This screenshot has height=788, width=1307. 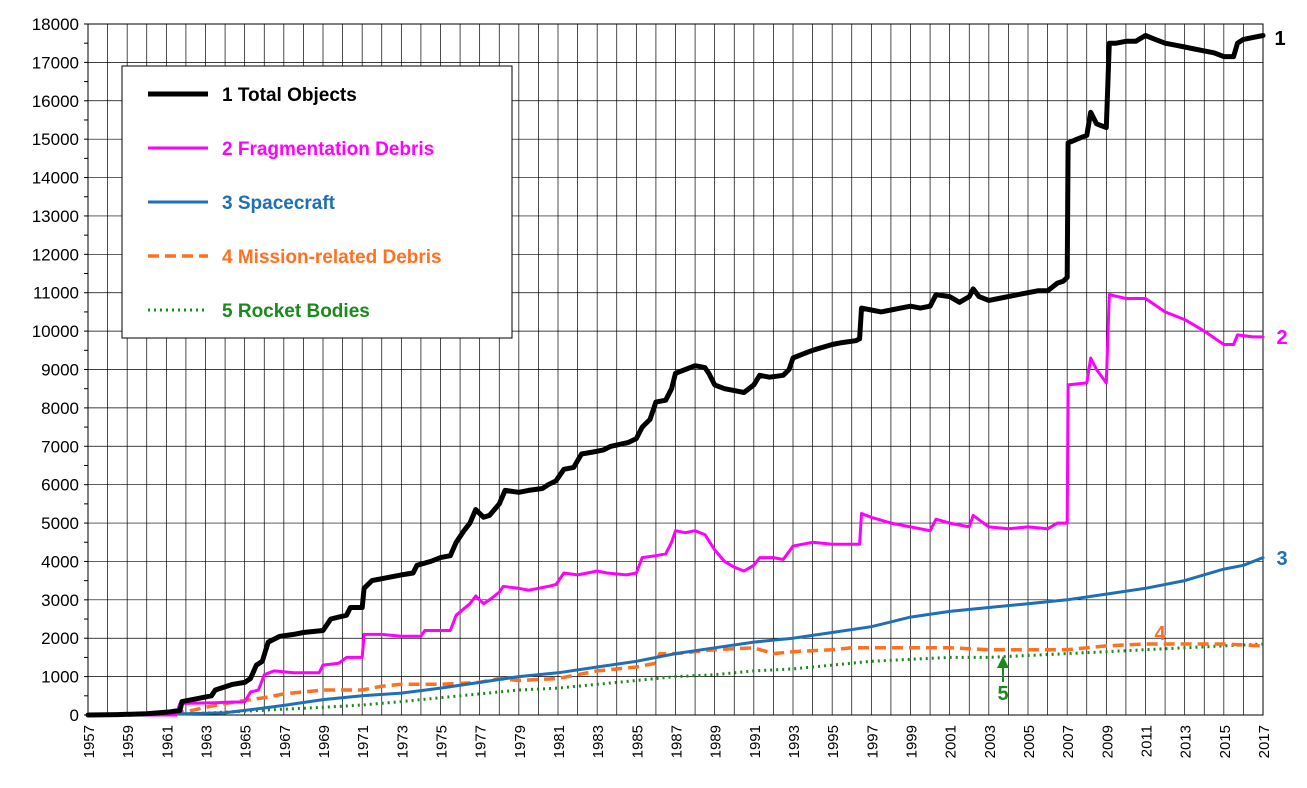 I want to click on y-tick-label: 8000, so click(x=60, y=408).